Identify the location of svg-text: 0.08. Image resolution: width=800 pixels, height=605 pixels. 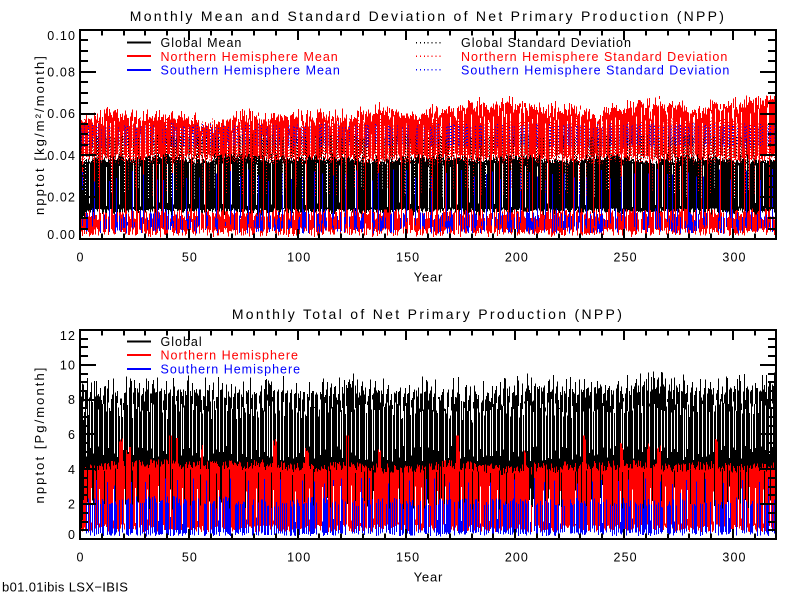
(61, 72).